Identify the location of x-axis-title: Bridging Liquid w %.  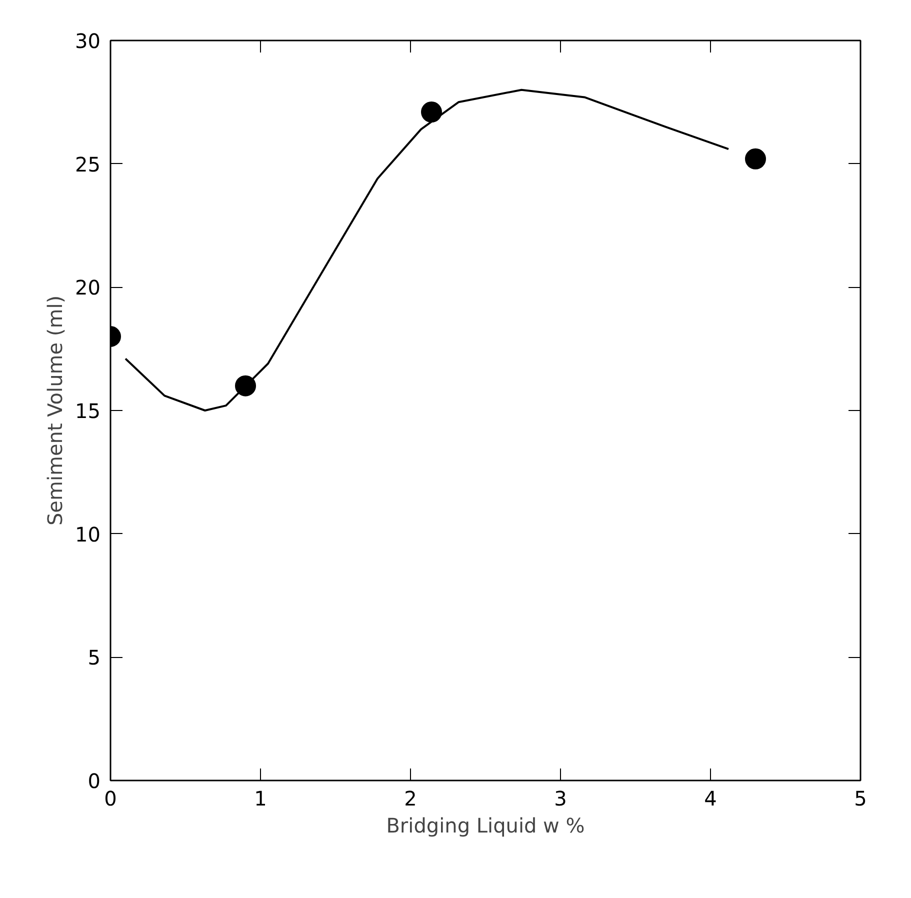
(485, 826).